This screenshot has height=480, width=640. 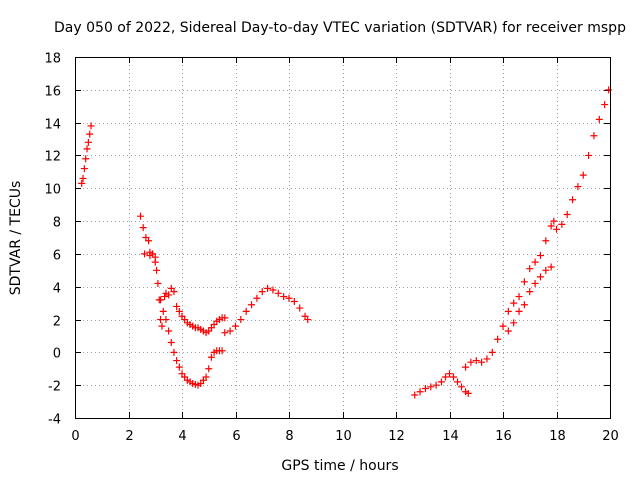 I want to click on series-seg5, so click(x=441, y=384).